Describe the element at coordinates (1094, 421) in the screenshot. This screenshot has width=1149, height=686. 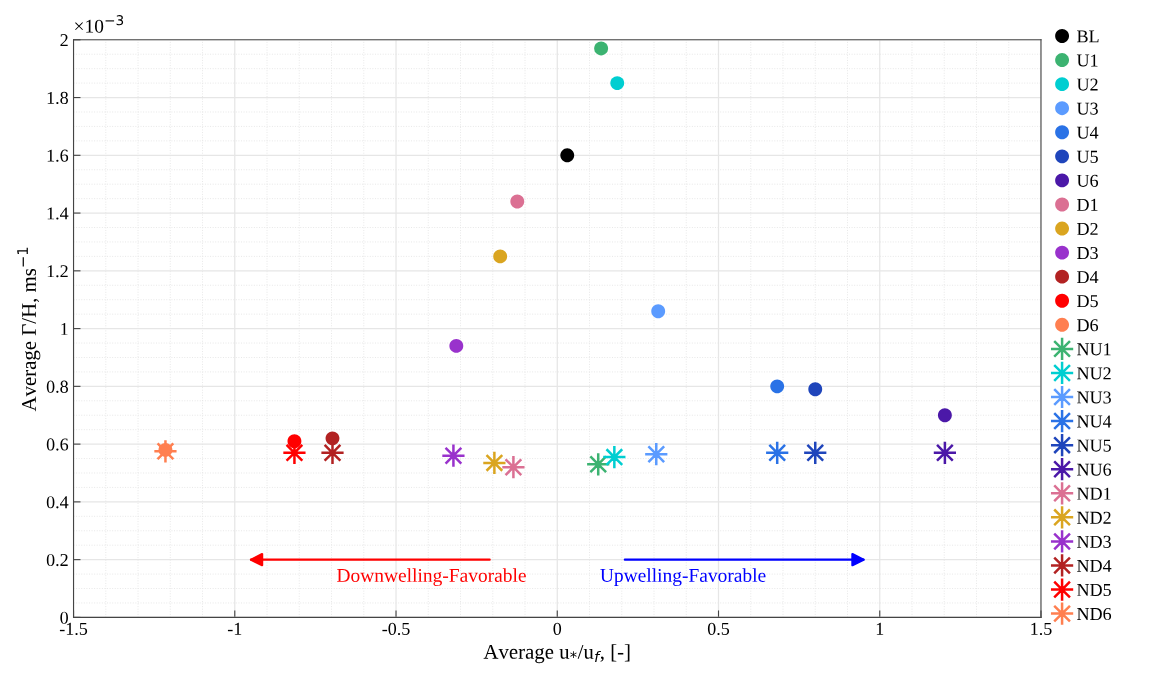
I see `legend-label: NU4` at that location.